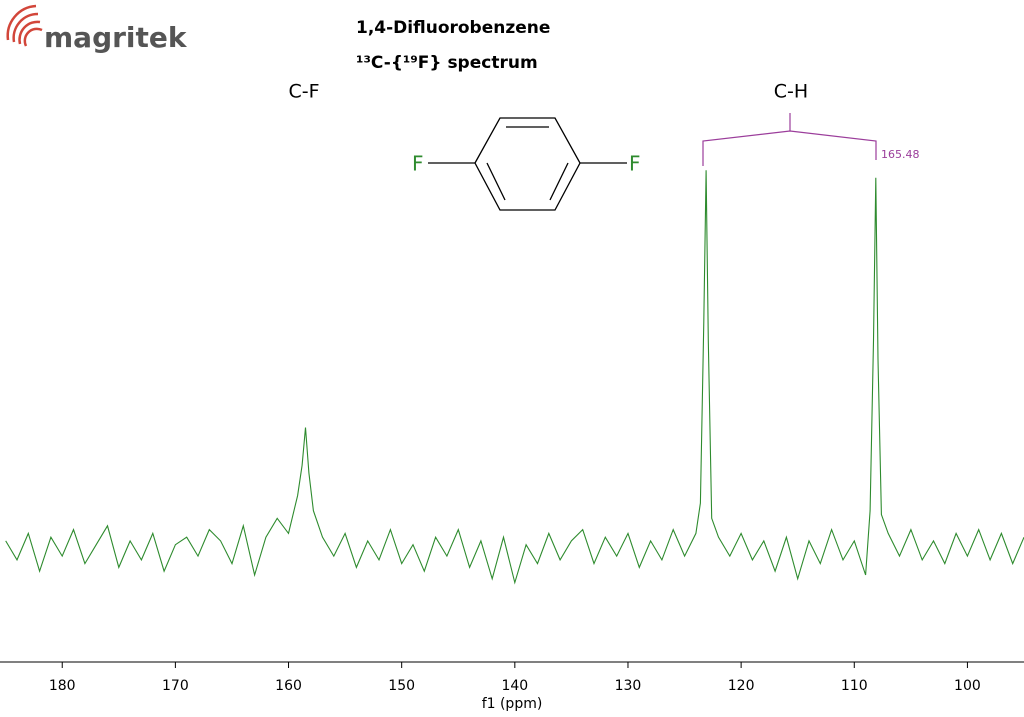 Image resolution: width=1024 pixels, height=717 pixels. Describe the element at coordinates (116, 37) in the screenshot. I see `logo-text: magritek` at that location.